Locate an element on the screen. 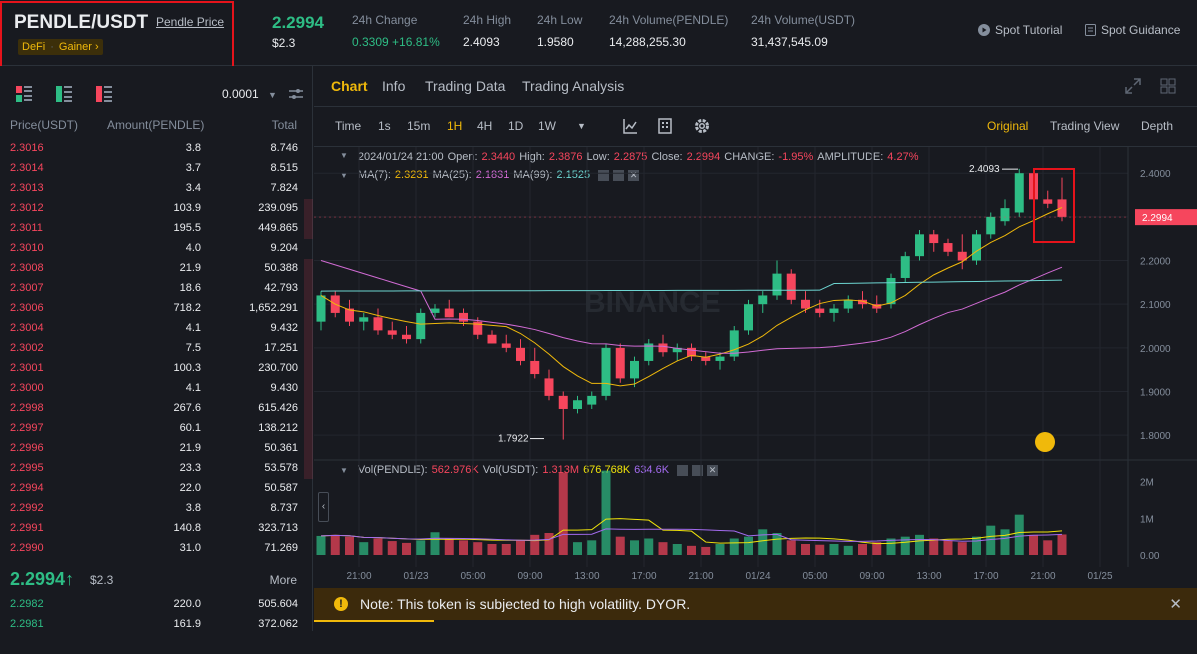 The height and width of the screenshot is (654, 1197). fullscreen-icon is located at coordinates (1133, 86).